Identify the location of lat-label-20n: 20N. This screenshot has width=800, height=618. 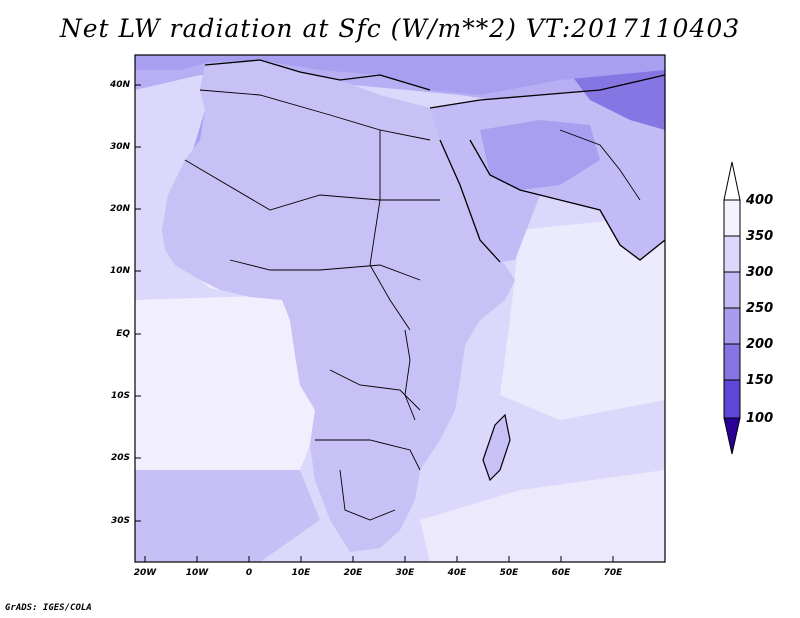
(119, 209).